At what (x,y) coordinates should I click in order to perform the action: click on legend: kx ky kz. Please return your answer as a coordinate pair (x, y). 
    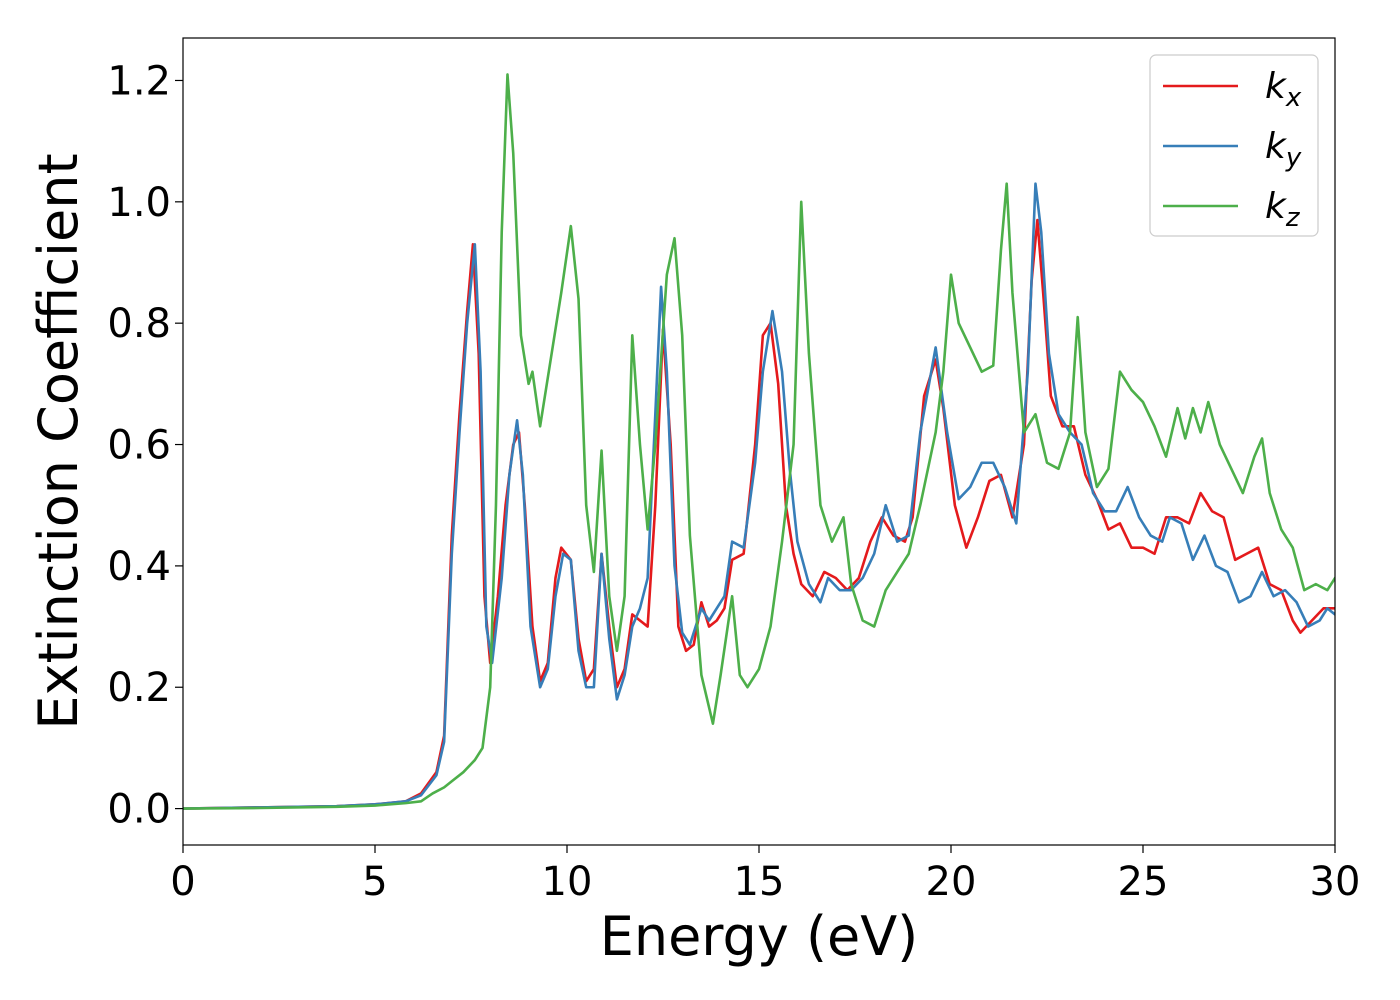
    Looking at the image, I should click on (1234, 145).